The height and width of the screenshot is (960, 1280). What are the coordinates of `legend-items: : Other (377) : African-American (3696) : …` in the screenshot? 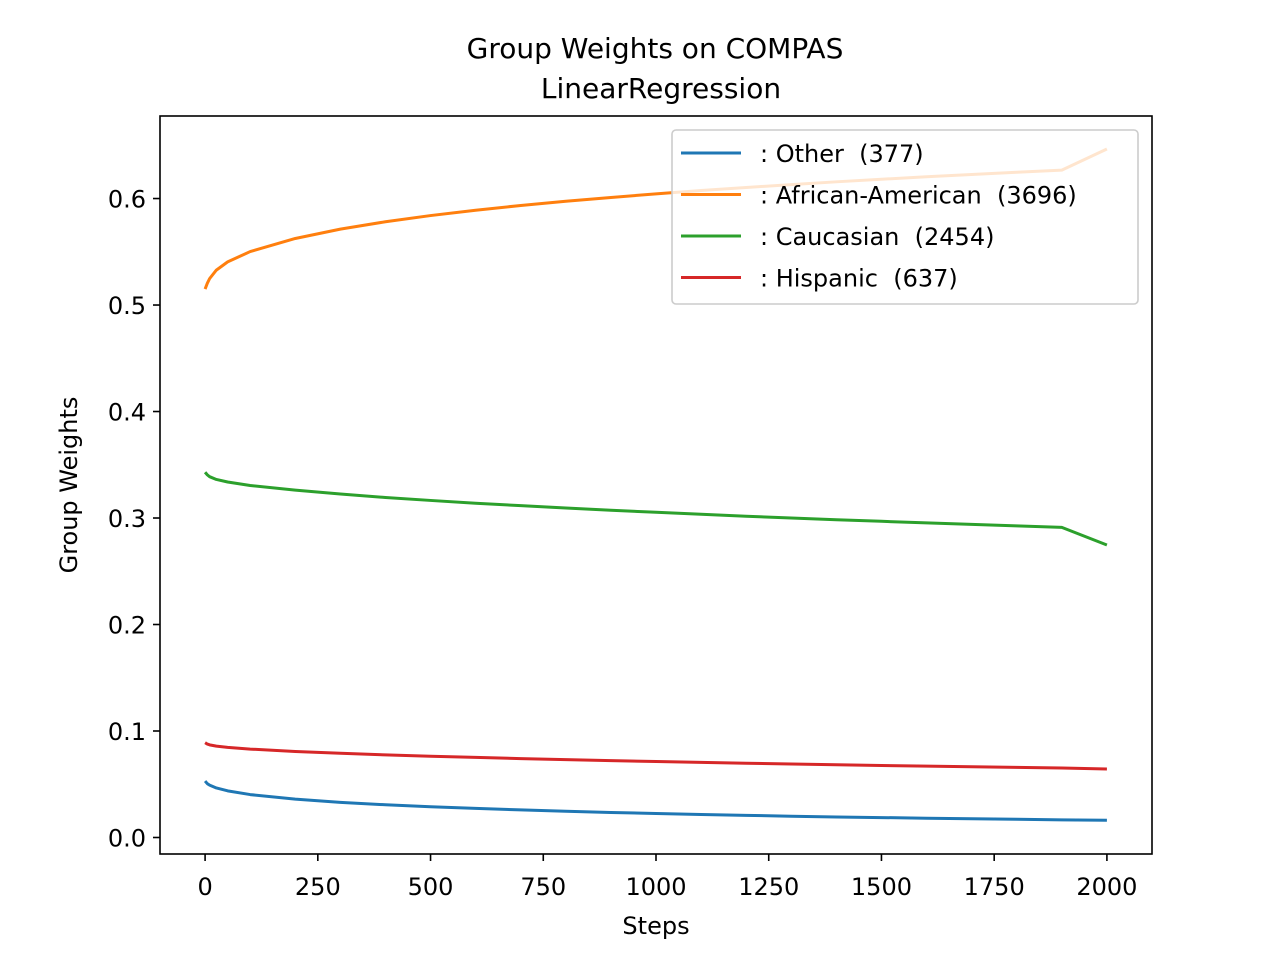 It's located at (879, 216).